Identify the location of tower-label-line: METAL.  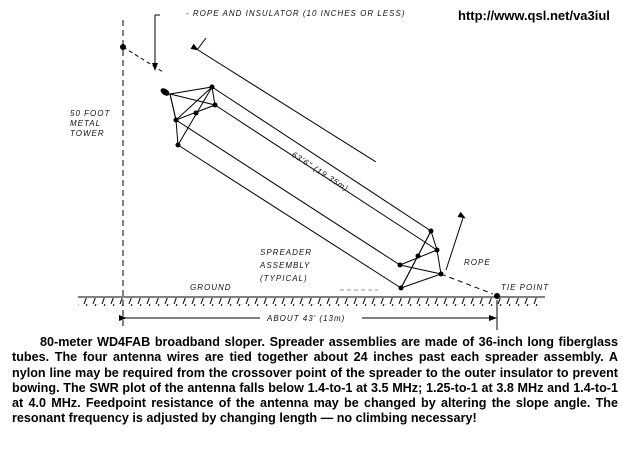
(86, 123).